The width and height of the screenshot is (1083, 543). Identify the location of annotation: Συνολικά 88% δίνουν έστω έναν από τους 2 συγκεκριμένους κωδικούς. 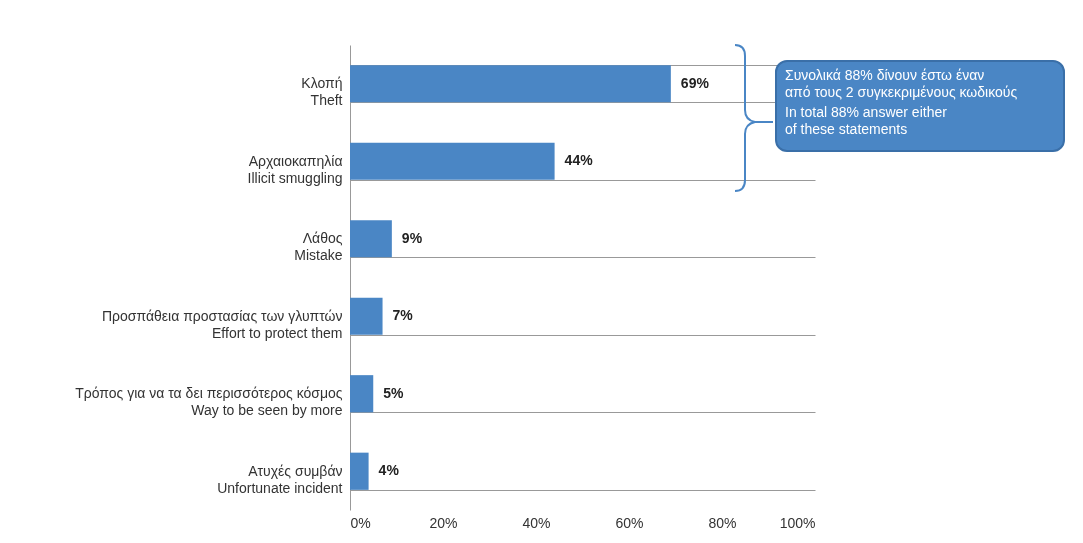
(902, 84).